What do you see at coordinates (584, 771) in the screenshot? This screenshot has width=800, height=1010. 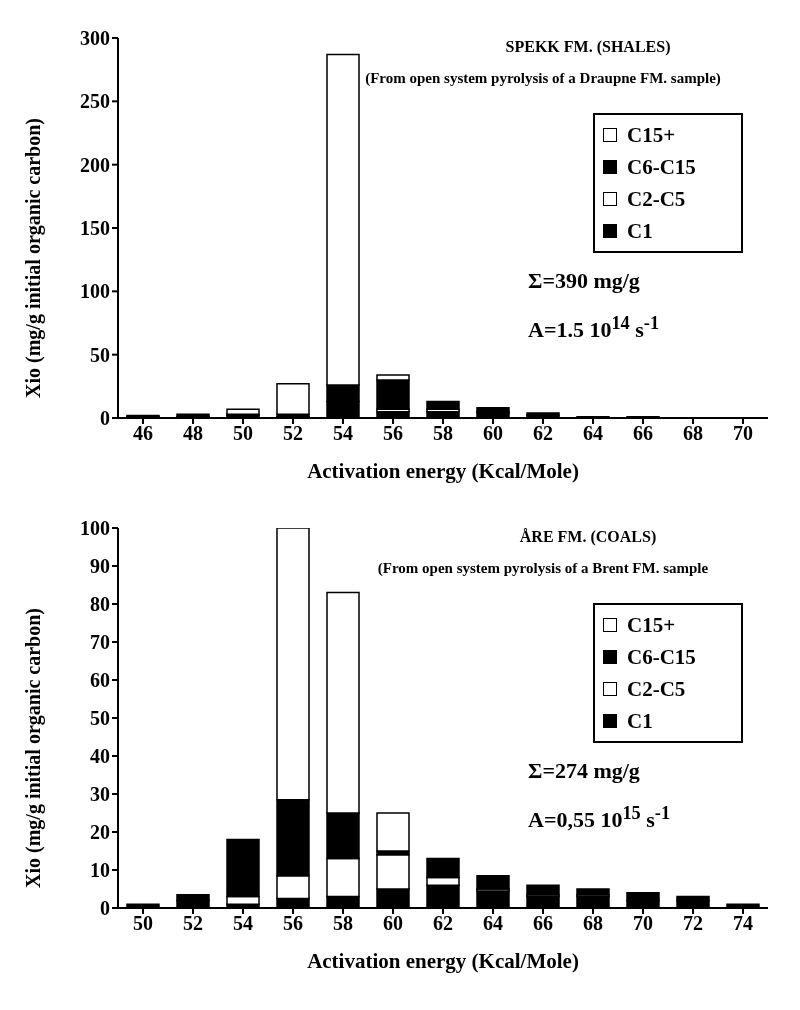 I see `annotation: Σ=274 mg/g` at bounding box center [584, 771].